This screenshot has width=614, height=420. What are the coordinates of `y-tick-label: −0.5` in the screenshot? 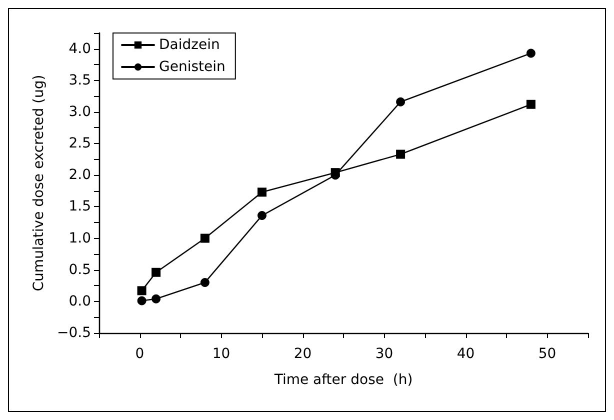 It's located at (74, 333).